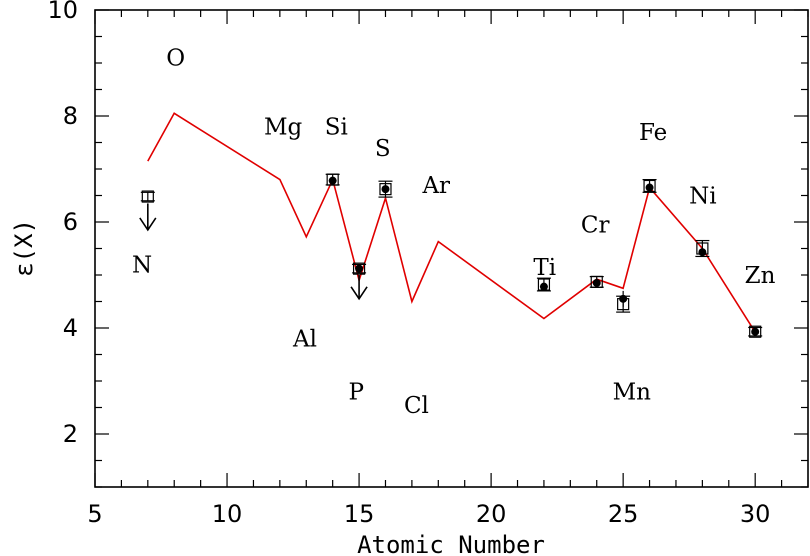 This screenshot has width=810, height=556. What do you see at coordinates (359, 514) in the screenshot?
I see `x-tick-label: 15` at bounding box center [359, 514].